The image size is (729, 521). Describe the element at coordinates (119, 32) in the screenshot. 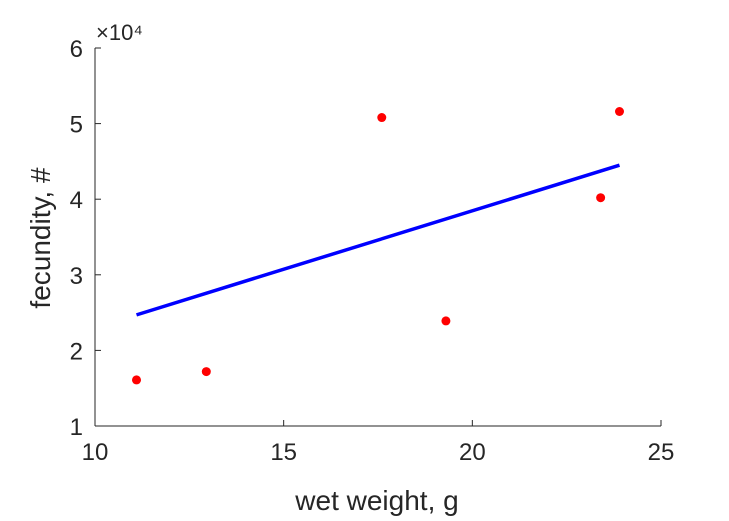

I see `y-exponent-label: ×10⁴` at that location.